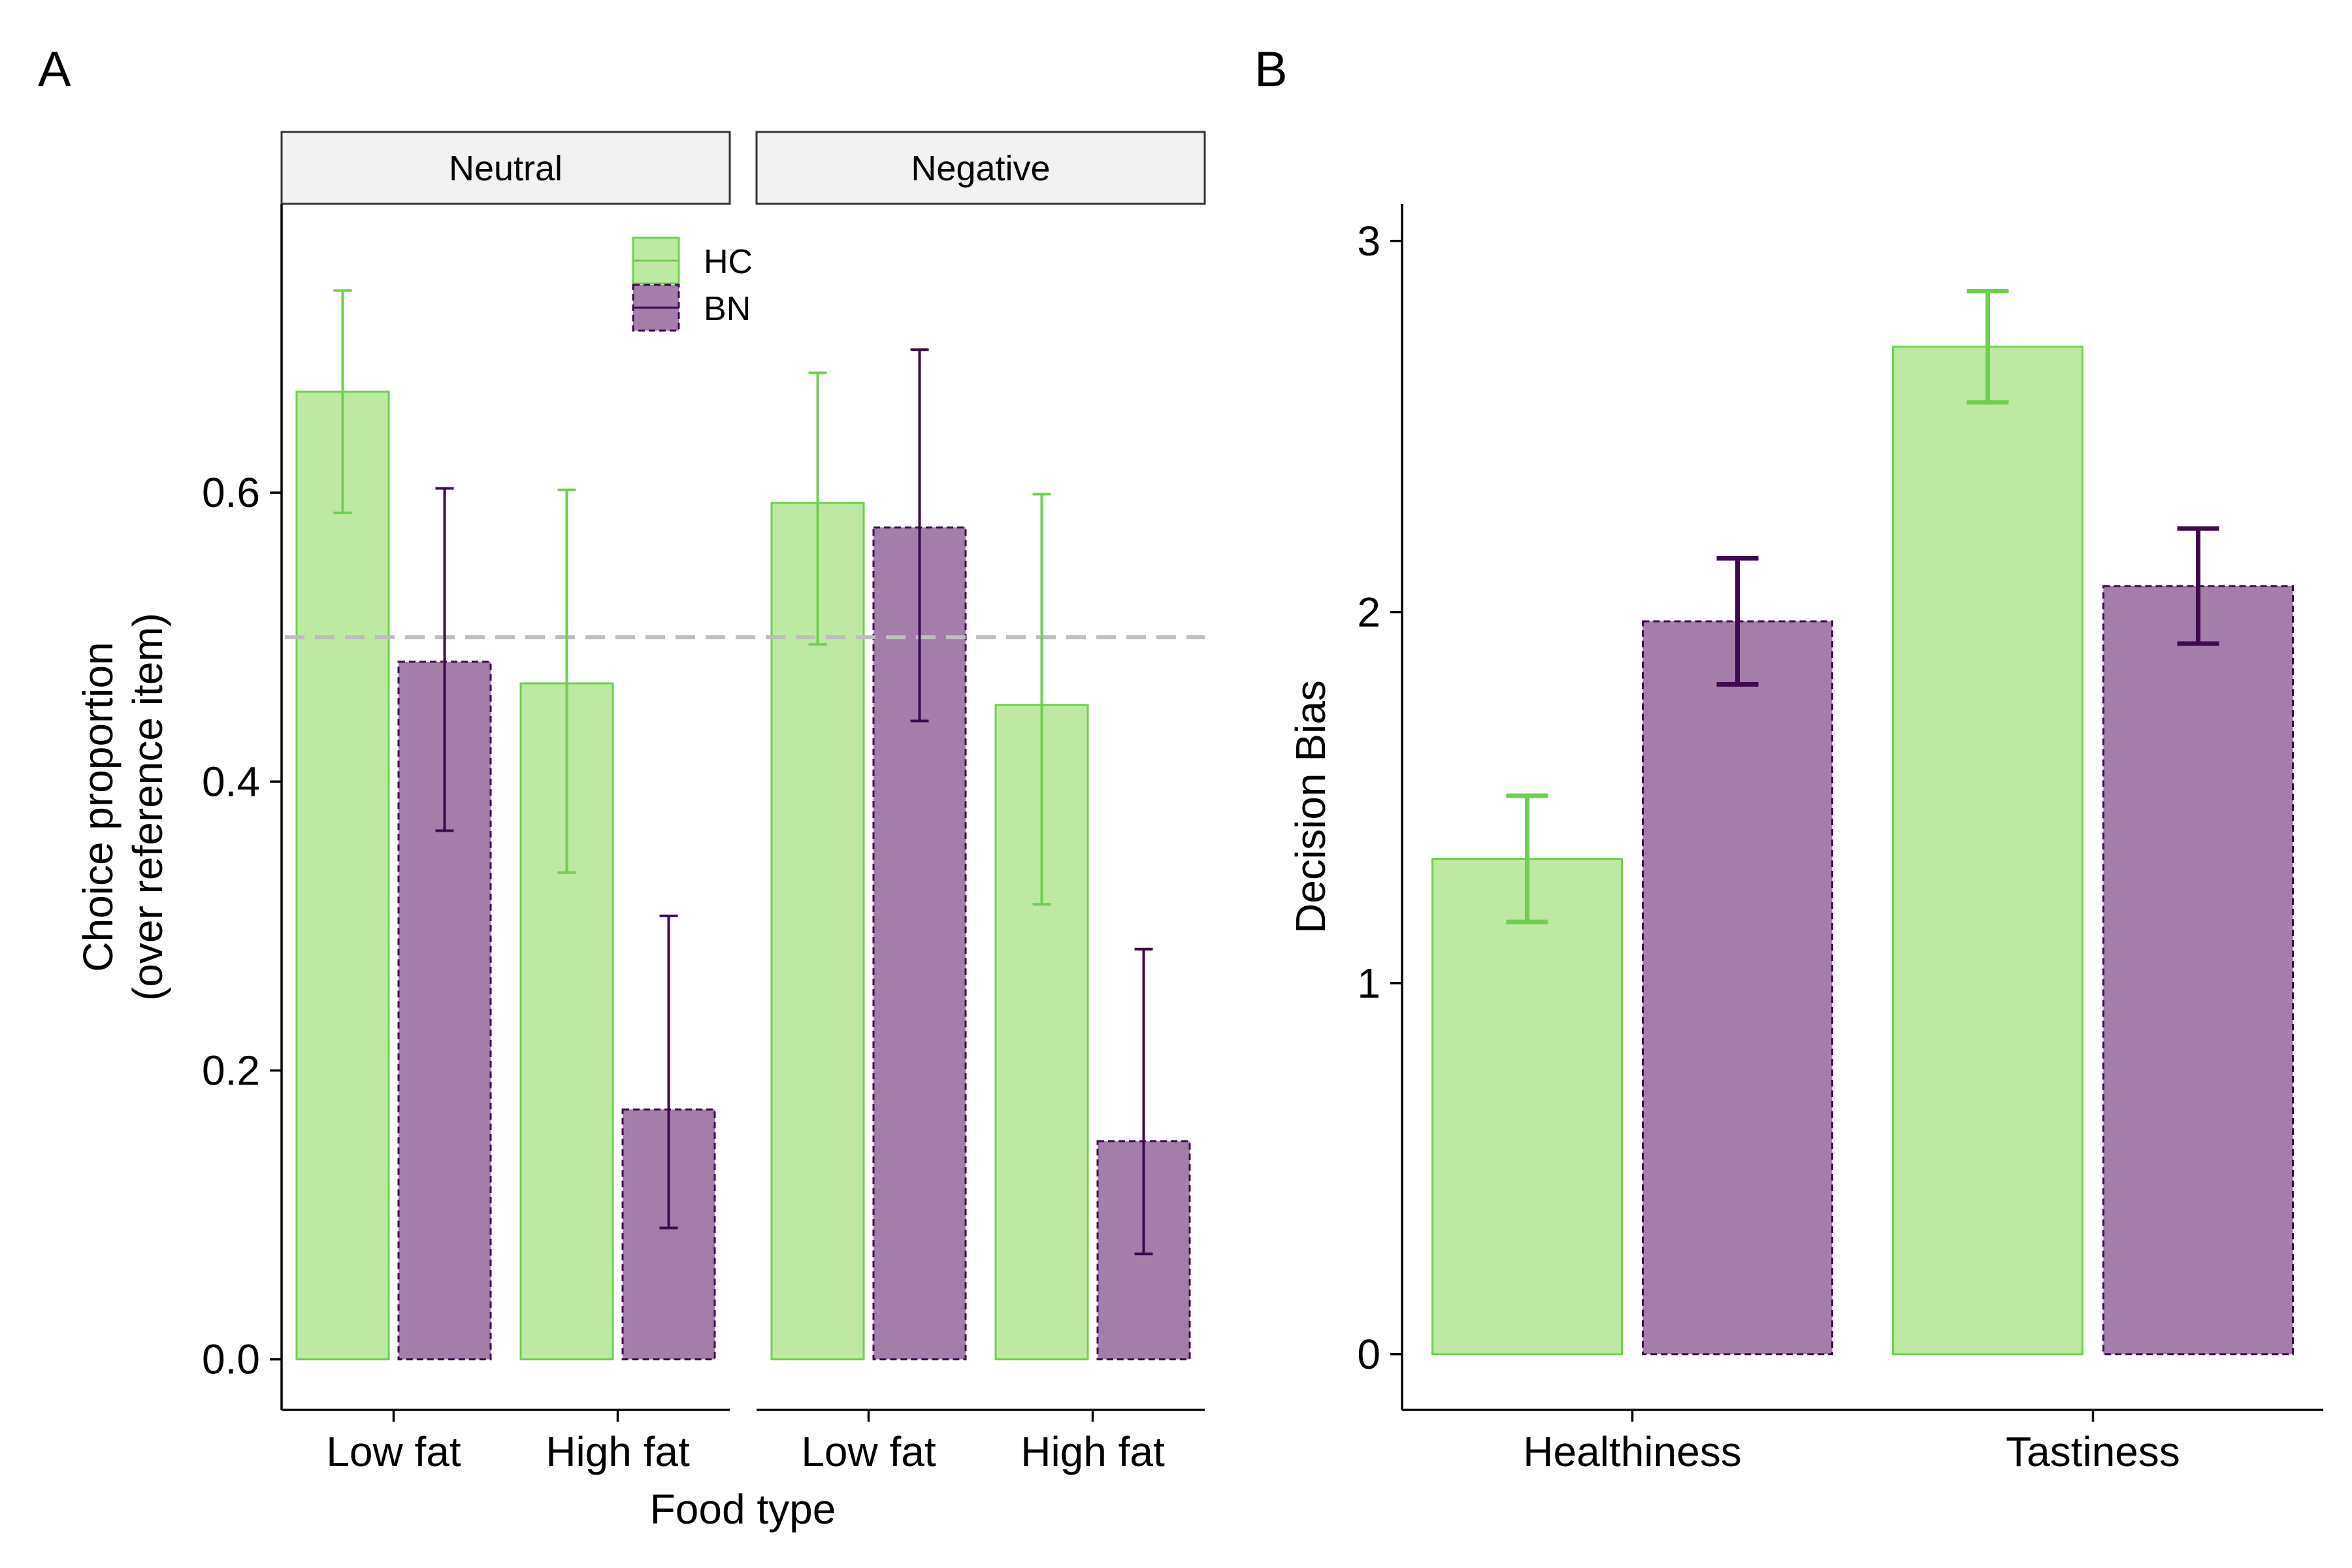 This screenshot has width=2352, height=1568. What do you see at coordinates (1271, 69) in the screenshot?
I see `panel-label-b: B` at bounding box center [1271, 69].